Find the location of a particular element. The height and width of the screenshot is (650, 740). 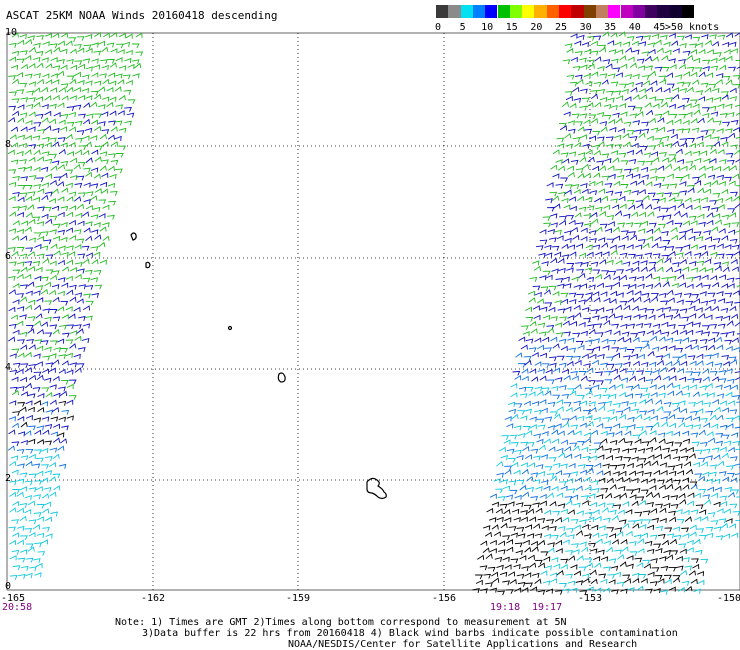

legend-swatch is located at coordinates (639, 11).